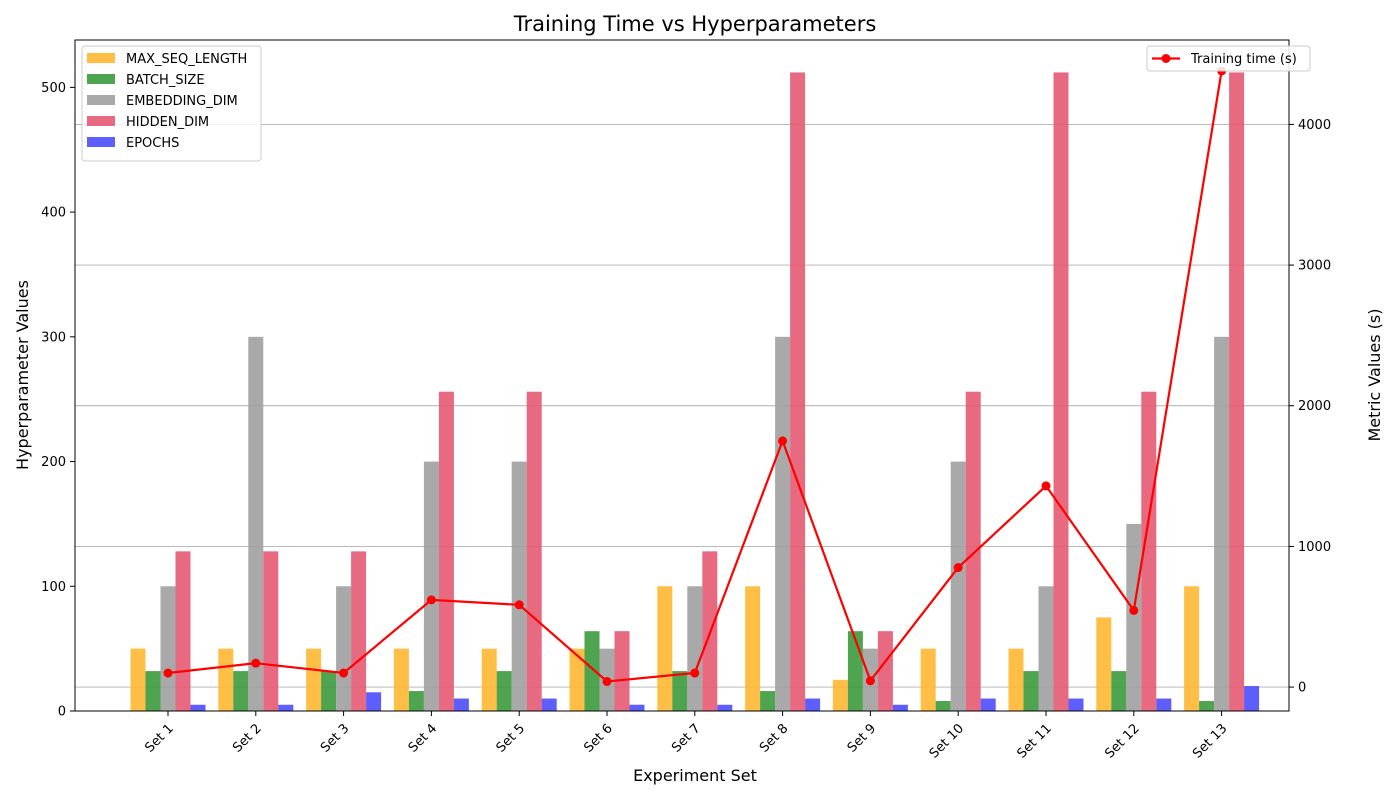  Describe the element at coordinates (335, 738) in the screenshot. I see `x-tick-label: Set 3` at that location.